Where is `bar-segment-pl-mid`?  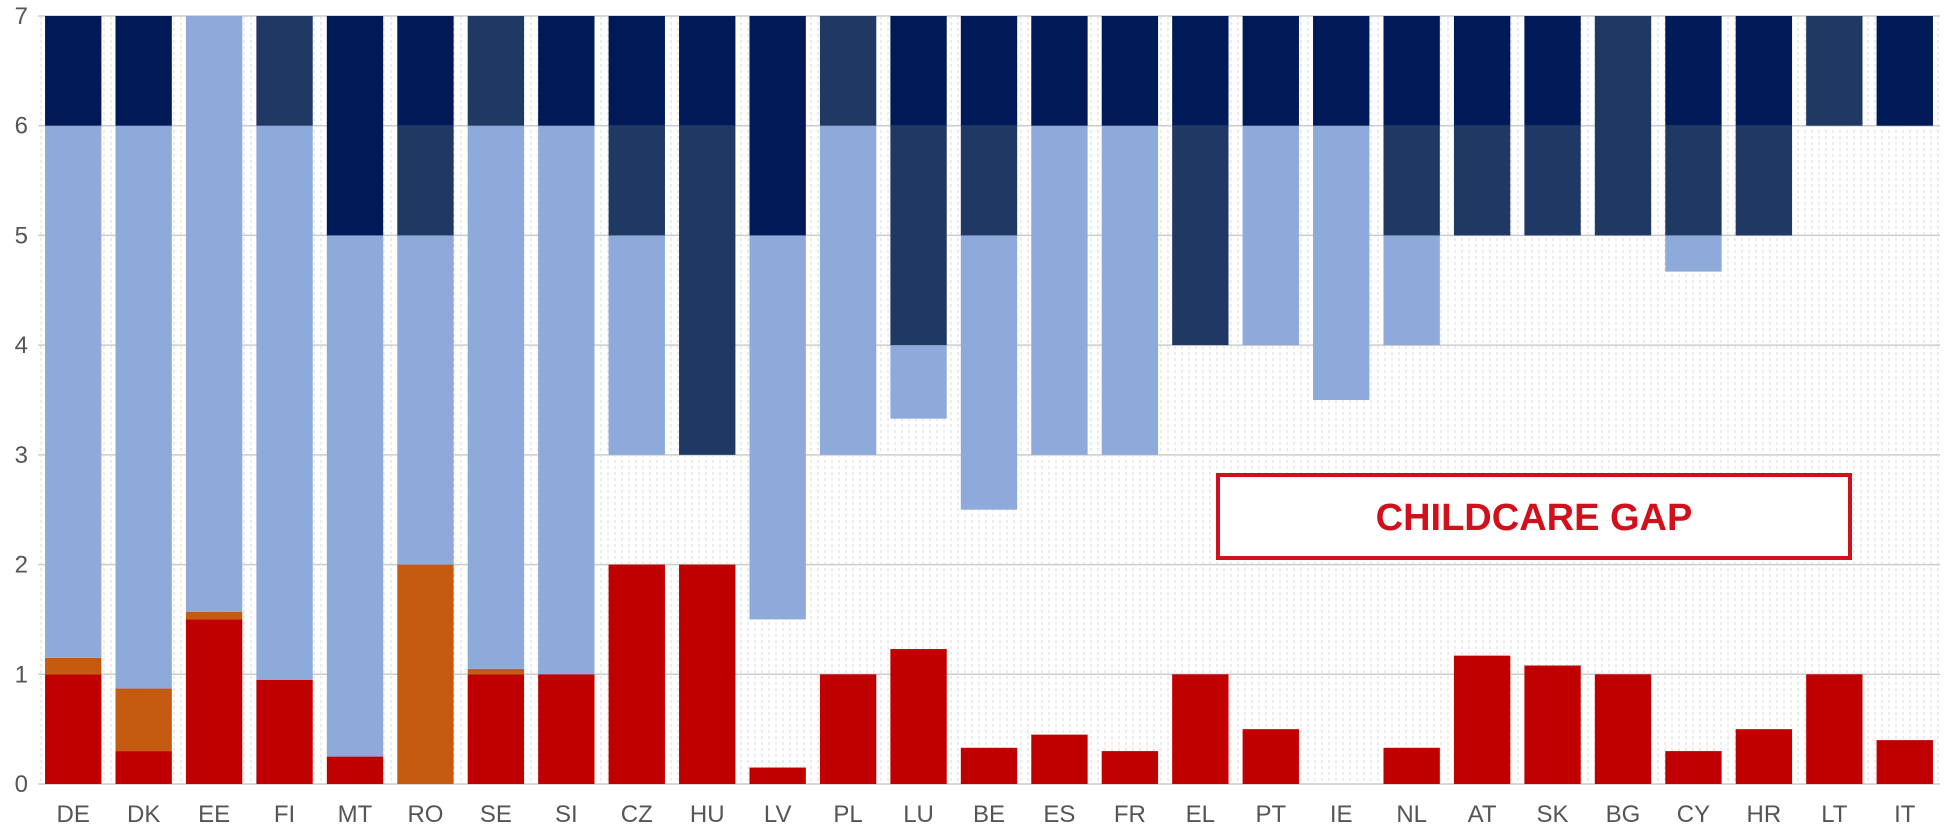 bar-segment-pl-mid is located at coordinates (848, 71).